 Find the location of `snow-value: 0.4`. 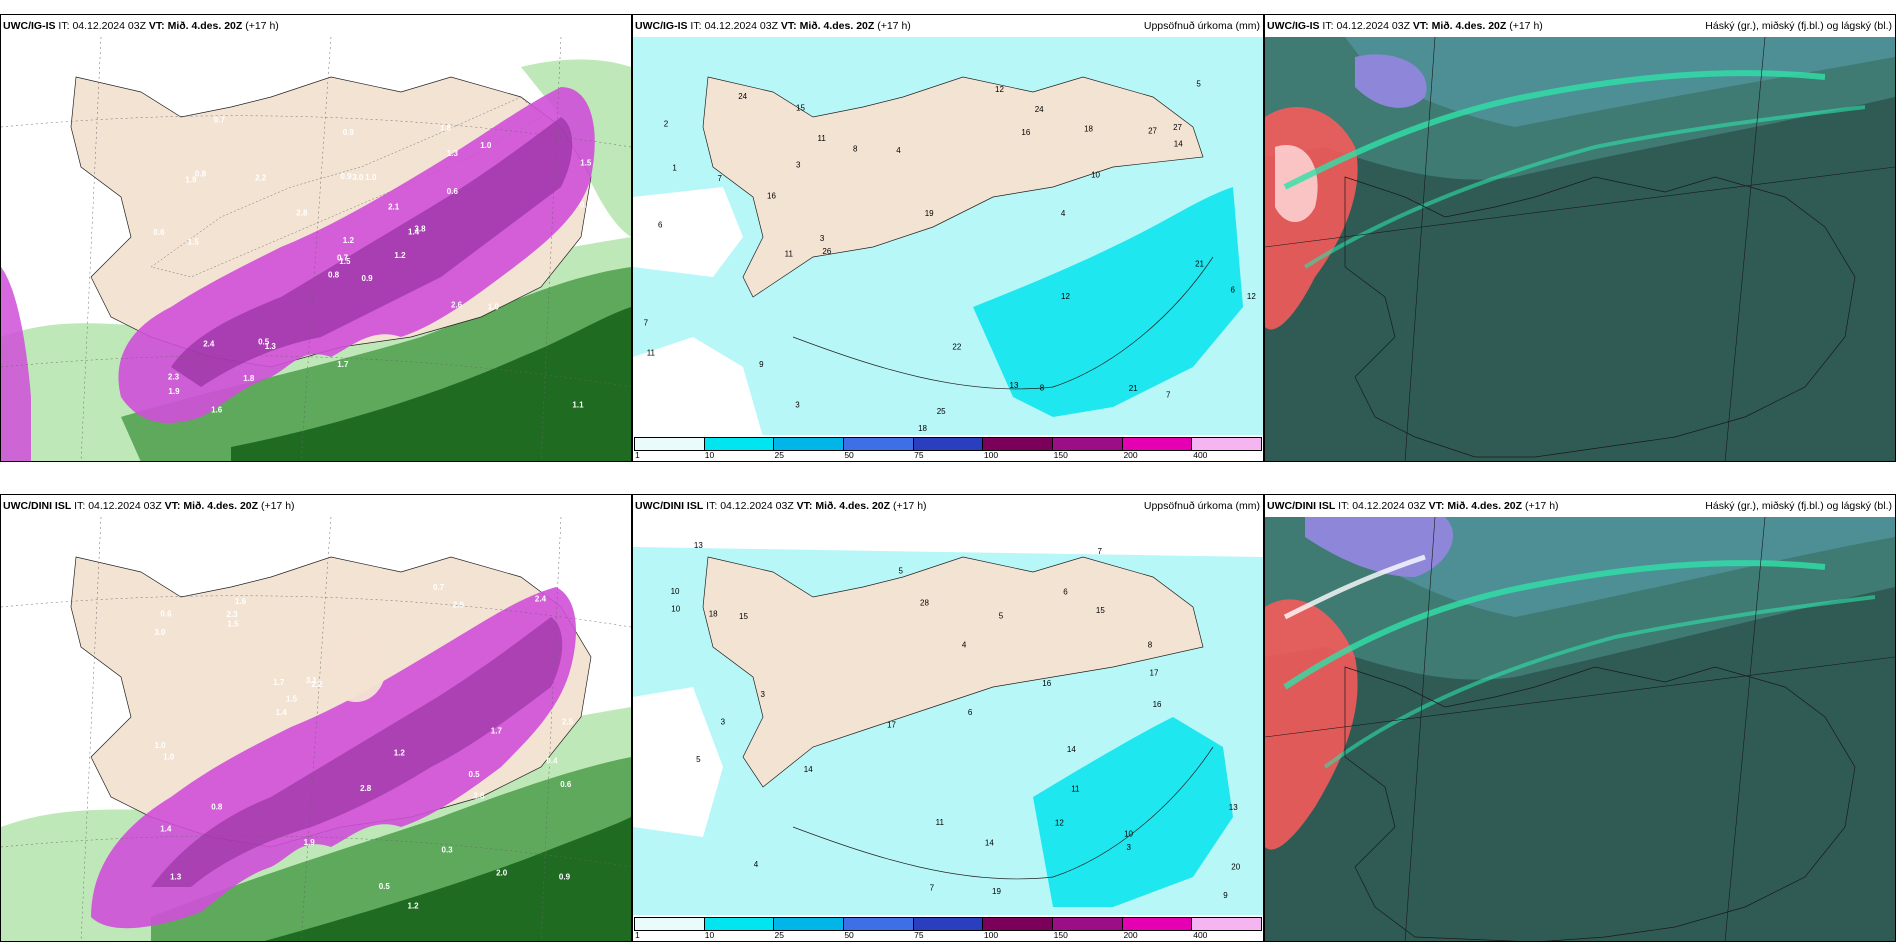

snow-value: 0.4 is located at coordinates (552, 760).